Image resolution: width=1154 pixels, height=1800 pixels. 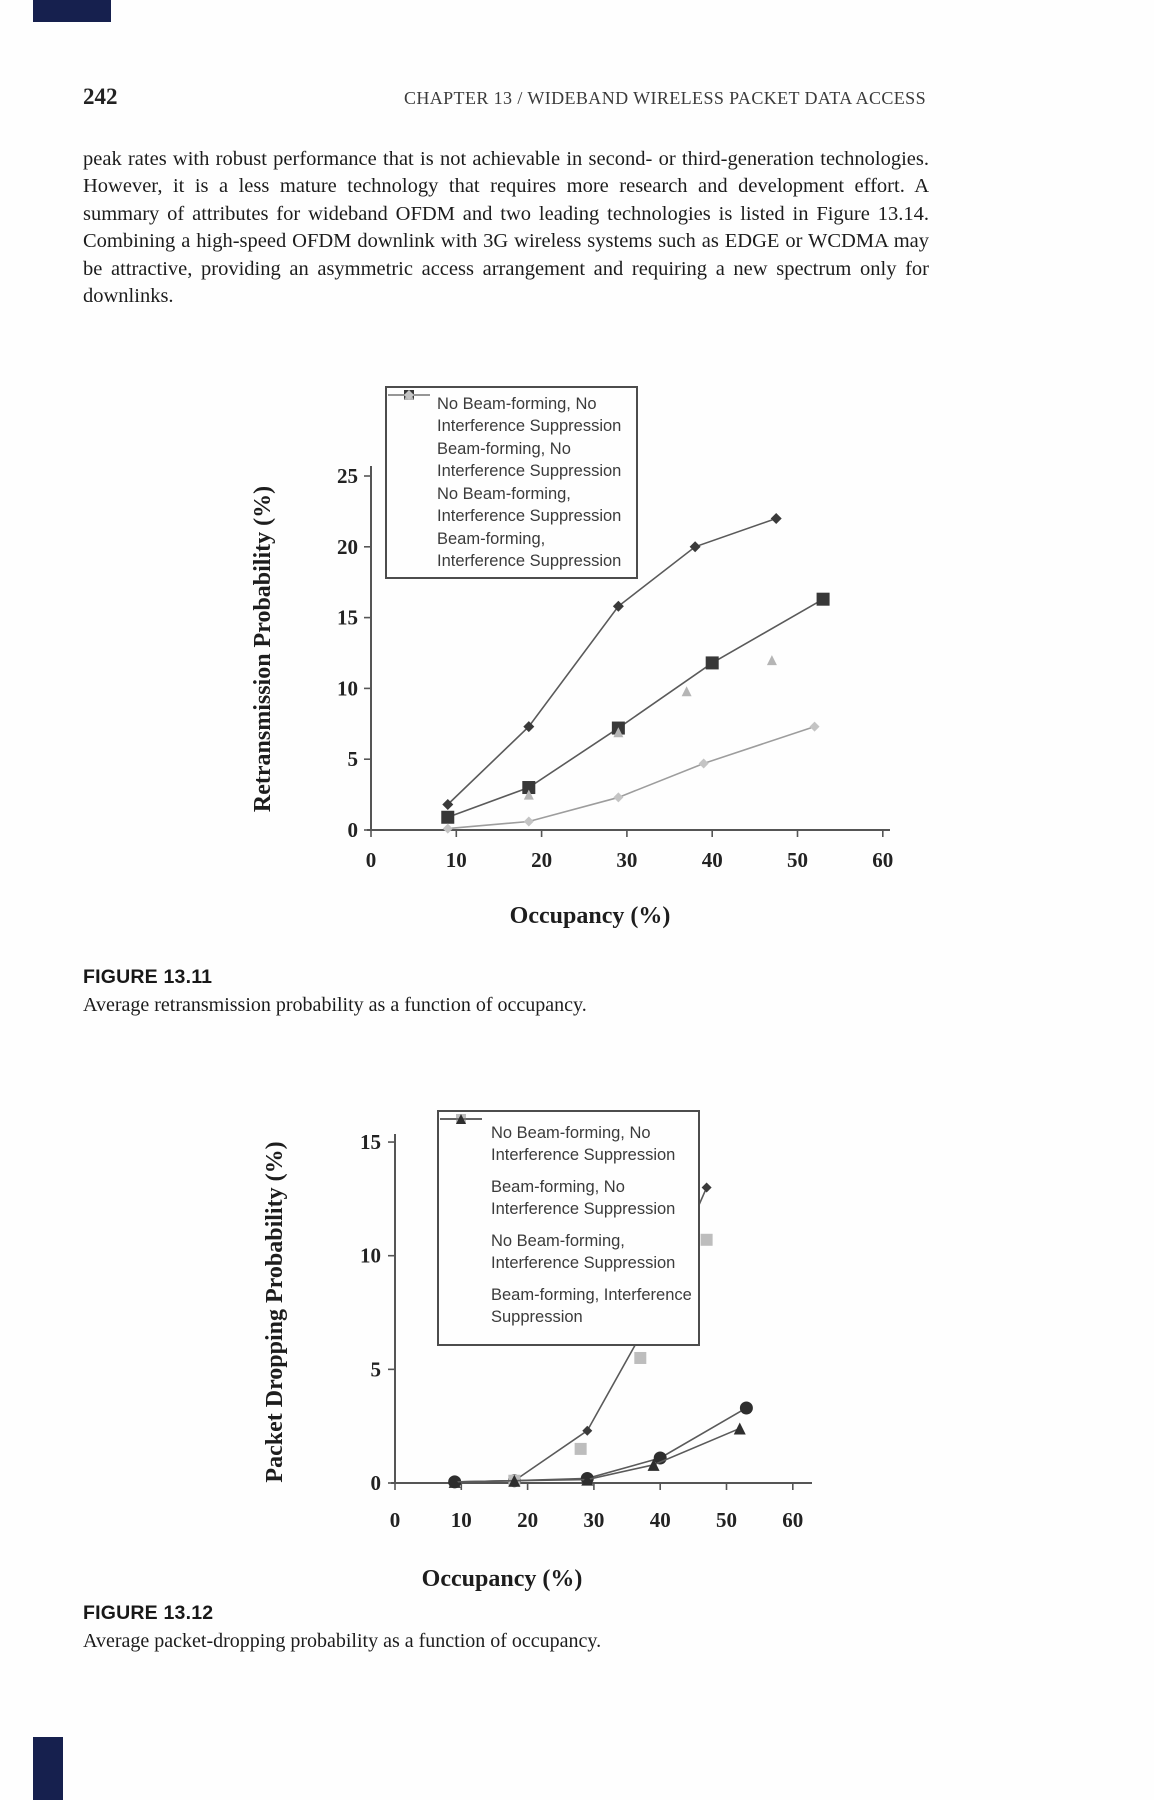 What do you see at coordinates (347, 476) in the screenshot?
I see `y-tick-label: 25` at bounding box center [347, 476].